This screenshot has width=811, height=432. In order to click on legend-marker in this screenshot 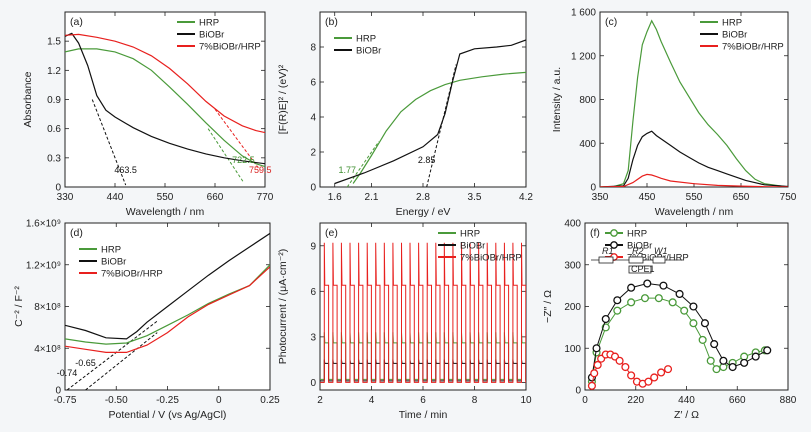, I will do `click(614, 245)`.